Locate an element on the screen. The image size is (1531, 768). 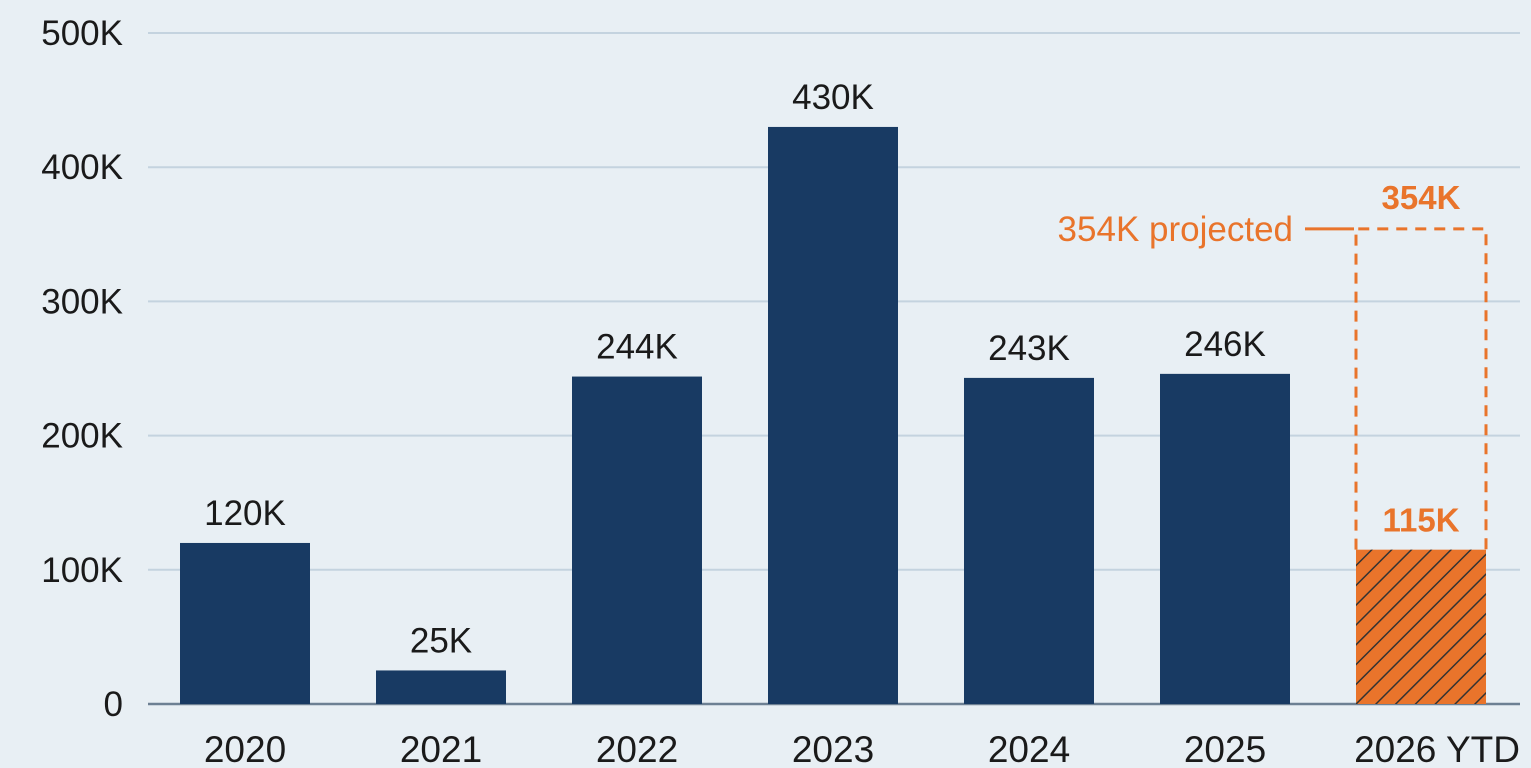
bar-value-label: 25K is located at coordinates (441, 640).